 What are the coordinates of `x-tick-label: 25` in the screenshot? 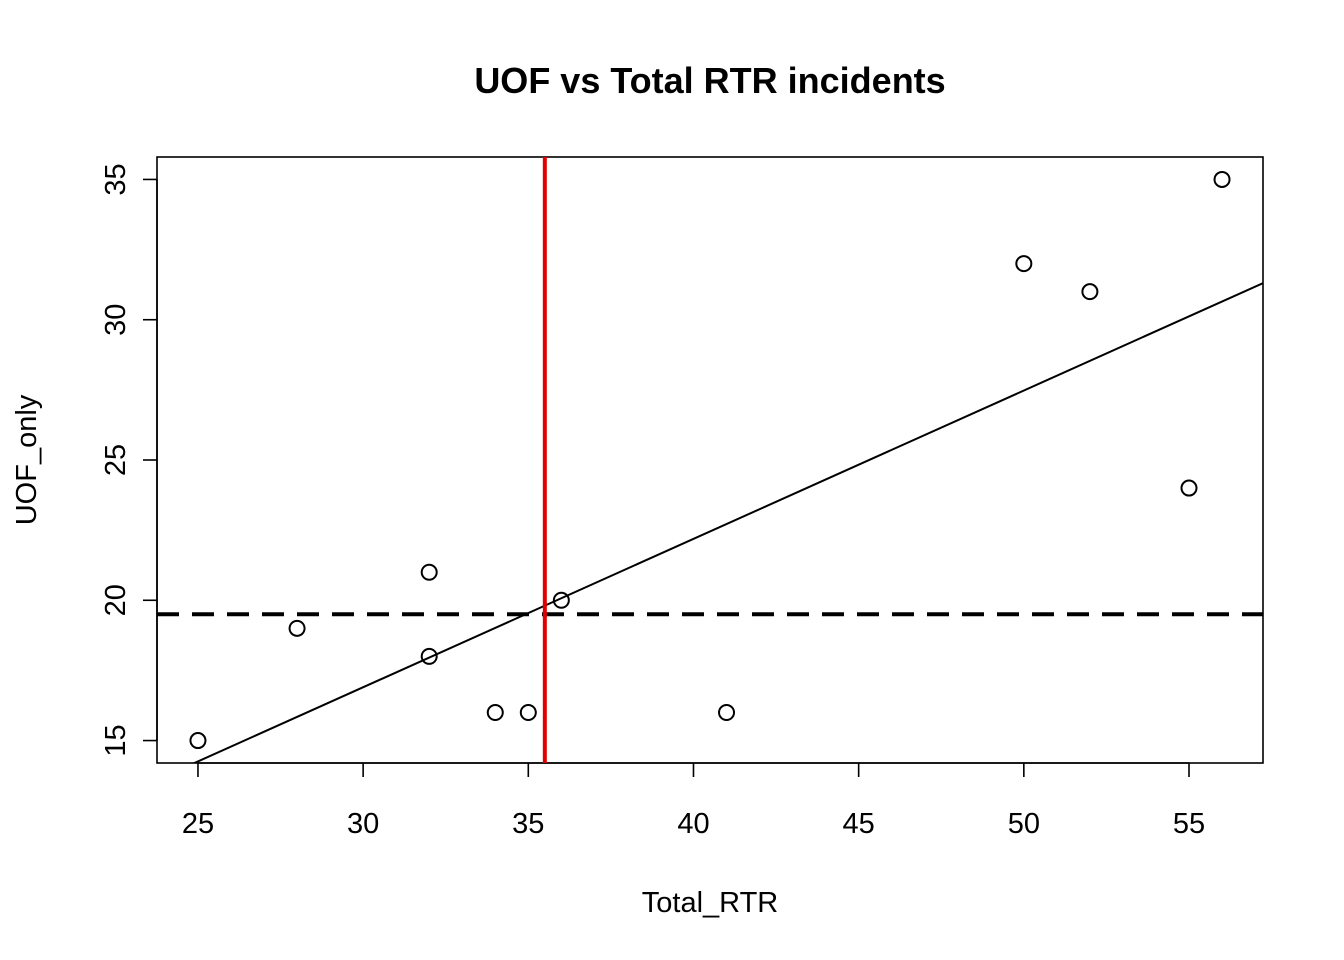 It's located at (198, 824).